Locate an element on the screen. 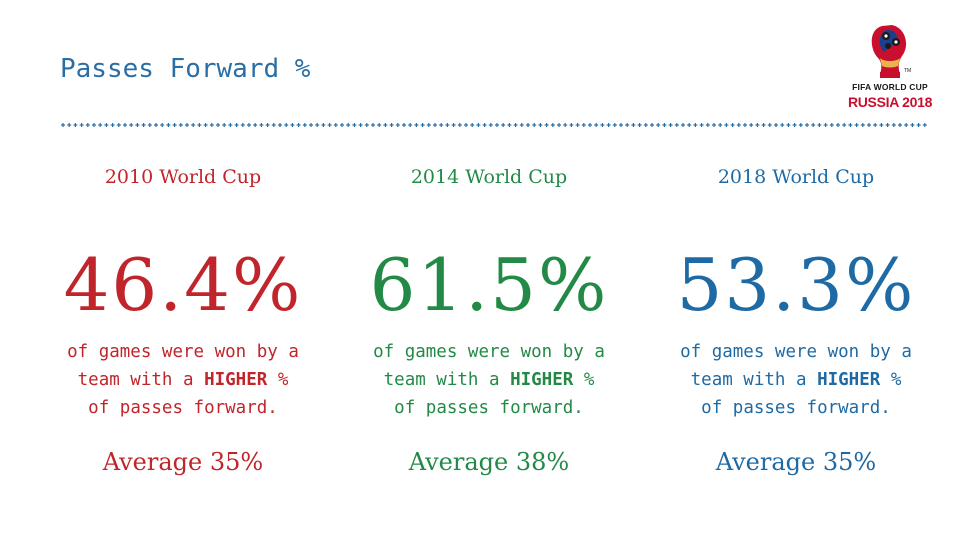 Image resolution: width=960 pixels, height=540 pixels. description-line-2: team with a HIGHER % is located at coordinates (183, 380).